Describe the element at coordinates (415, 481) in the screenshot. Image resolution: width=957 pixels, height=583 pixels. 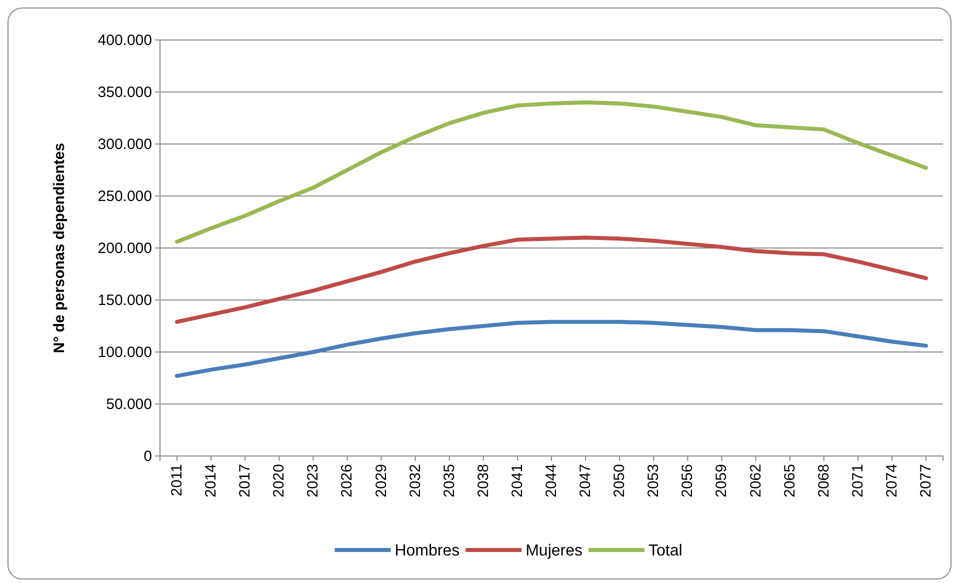
I see `x-tick-label: 2032` at that location.